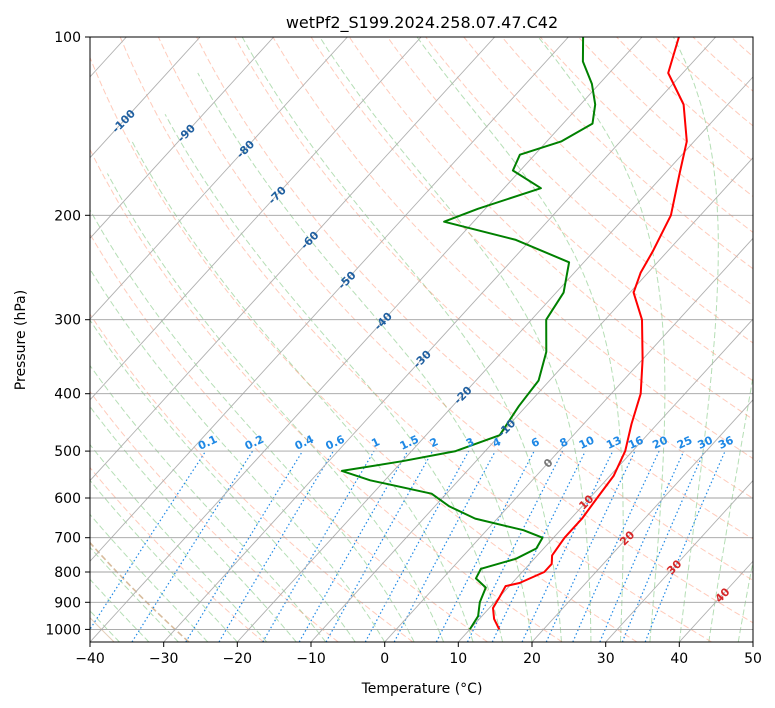  I want to click on y-tick-label: 700, so click(67, 539).